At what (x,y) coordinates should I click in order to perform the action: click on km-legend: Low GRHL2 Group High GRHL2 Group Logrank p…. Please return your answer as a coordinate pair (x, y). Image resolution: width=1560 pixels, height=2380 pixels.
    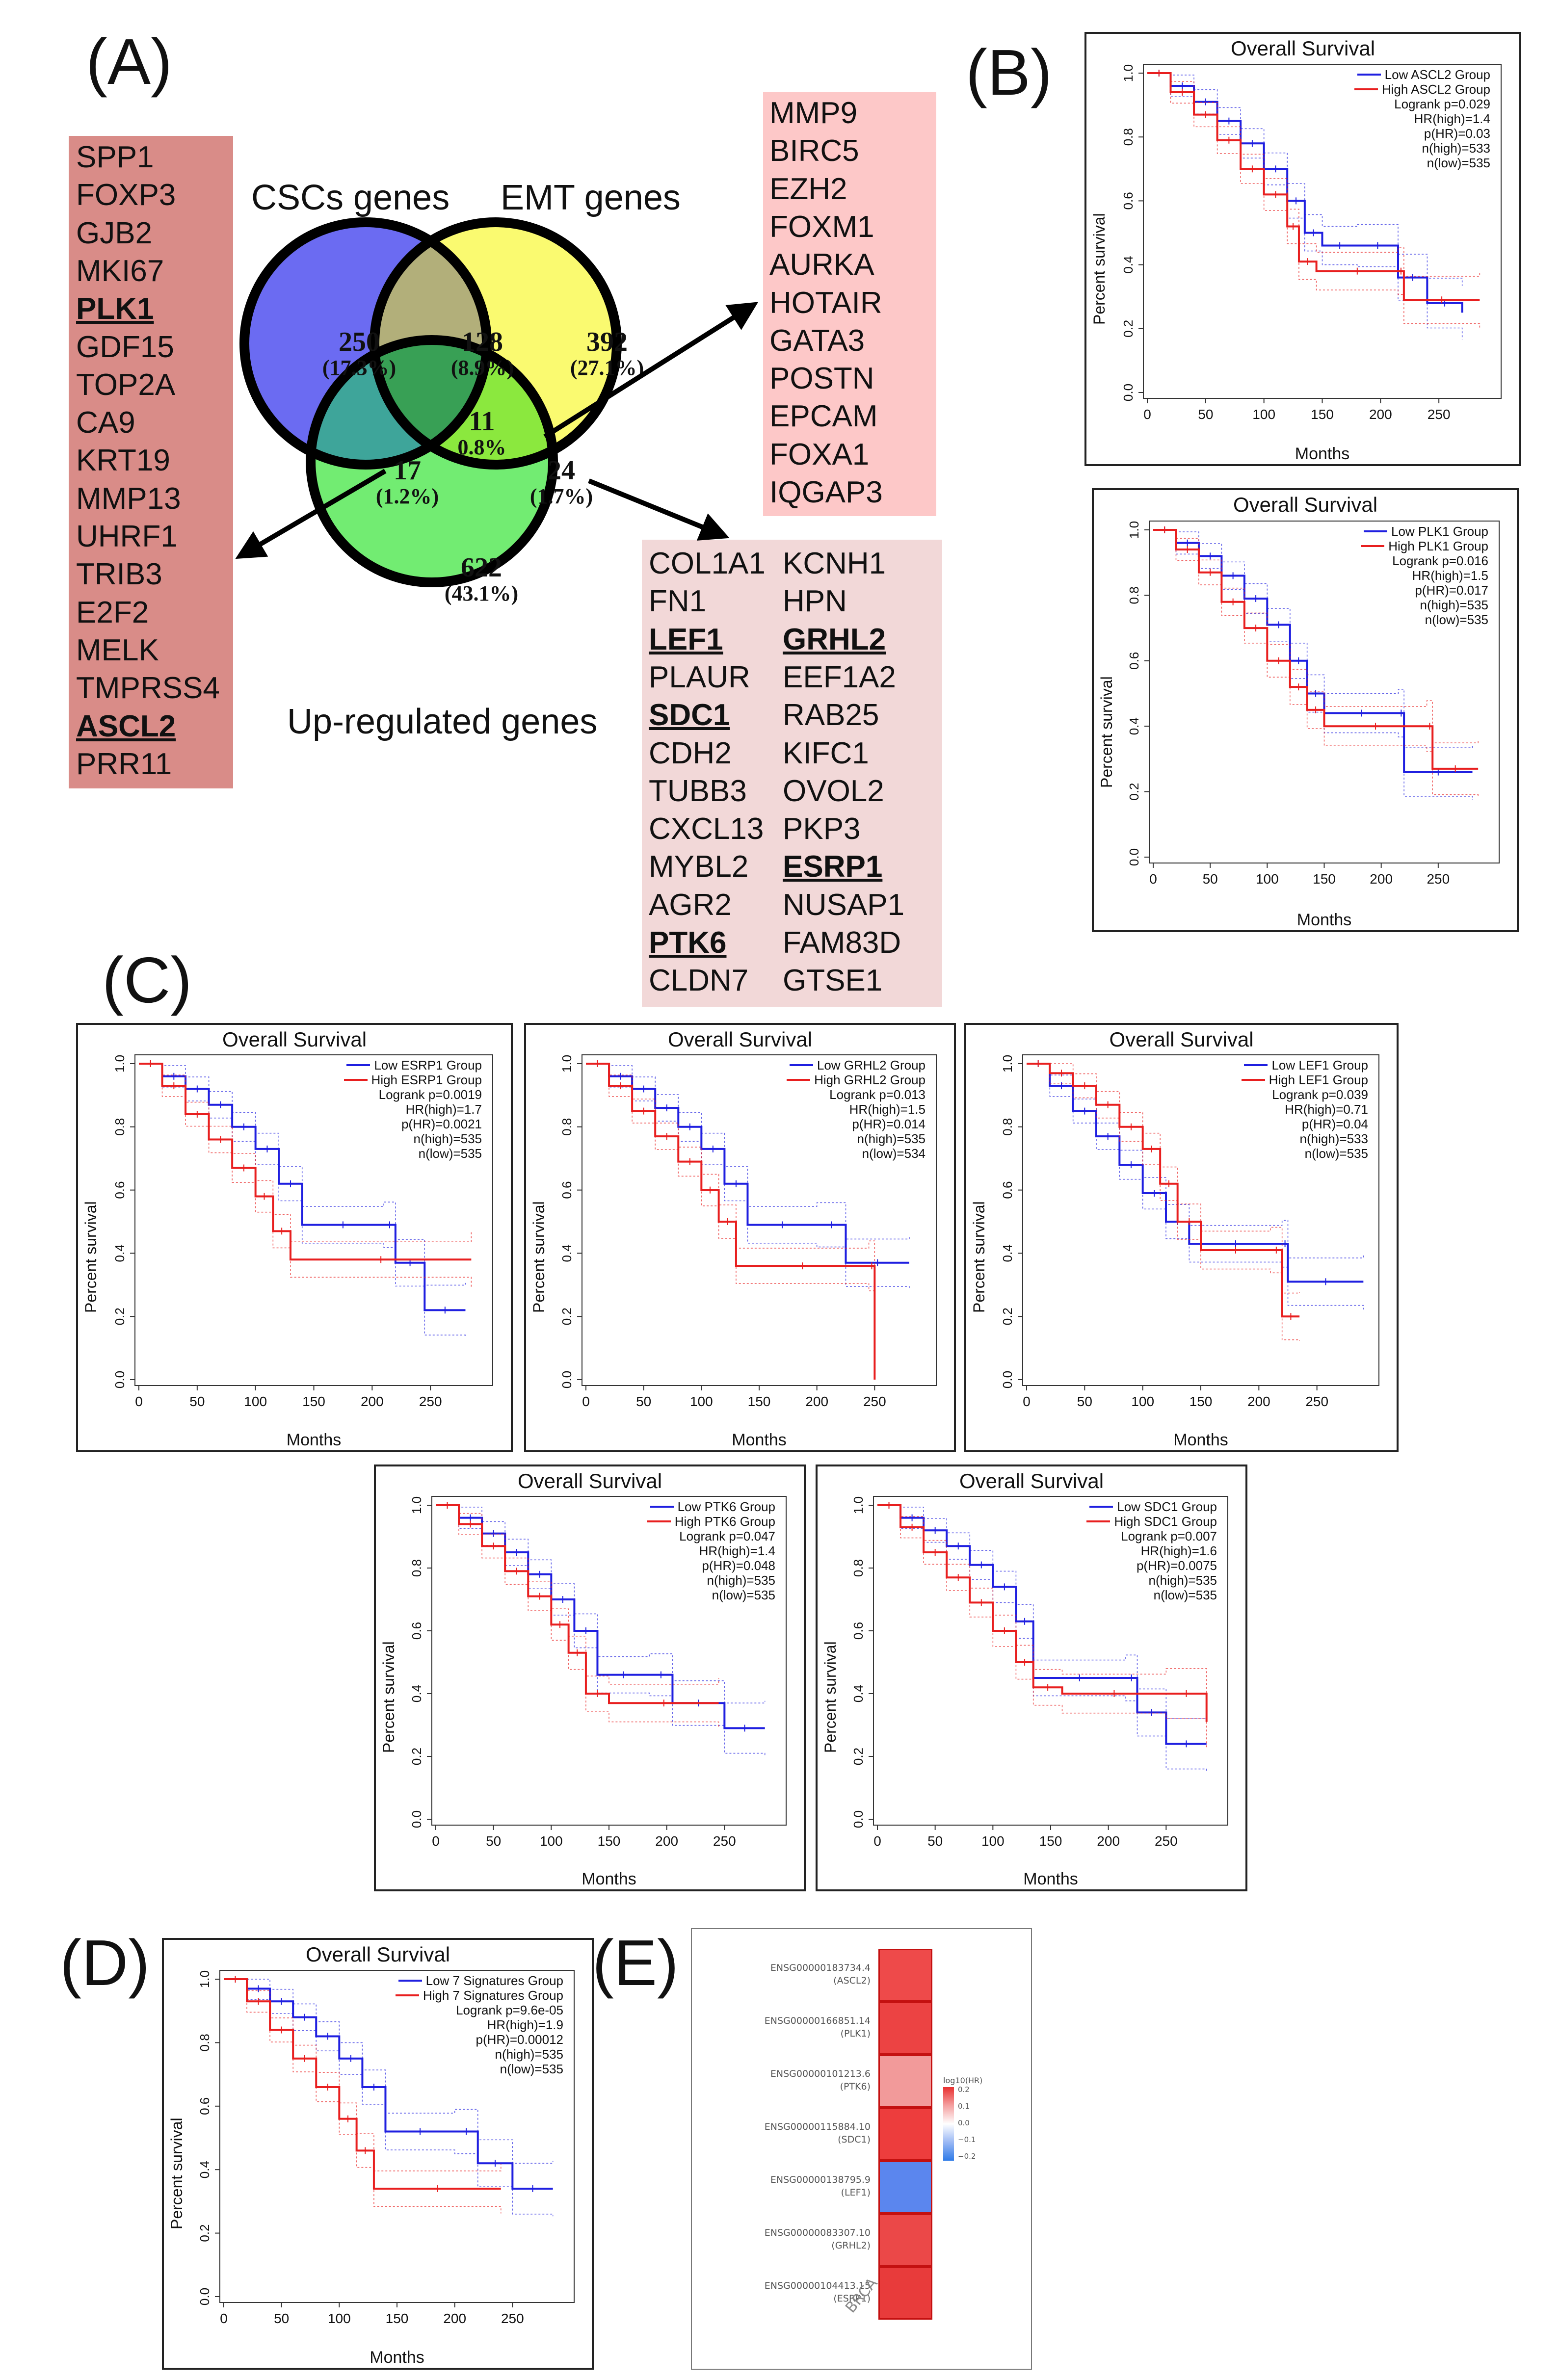
    Looking at the image, I should click on (856, 1109).